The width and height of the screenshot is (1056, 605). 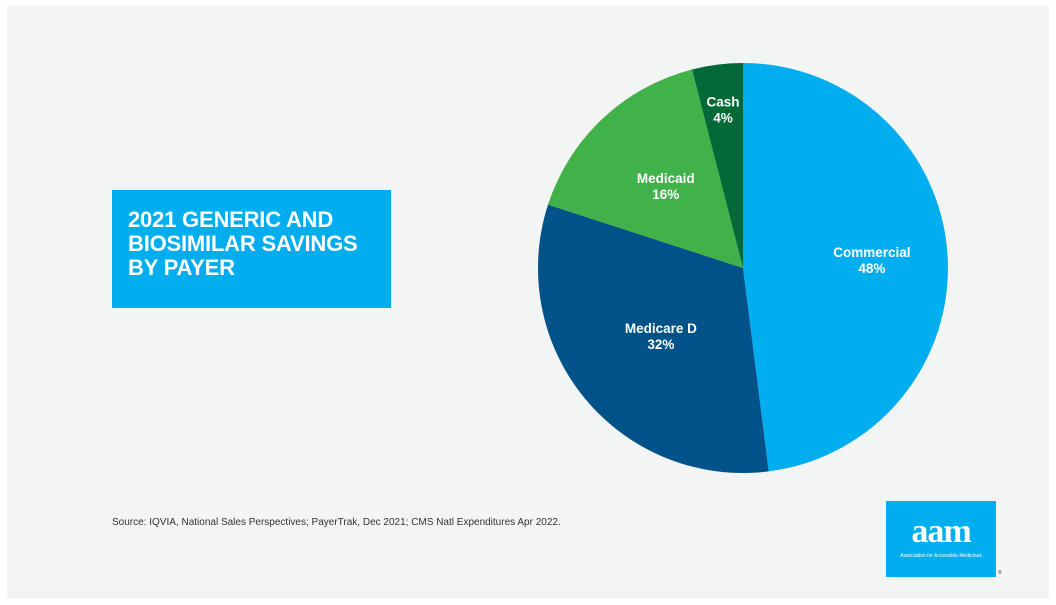 I want to click on registered-mark: ®, so click(x=1000, y=573).